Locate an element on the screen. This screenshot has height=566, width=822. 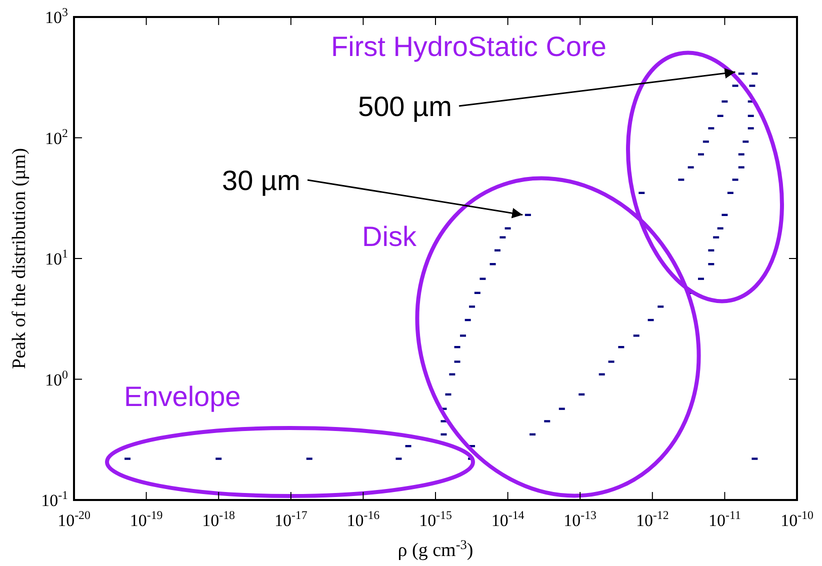
annotation: First HydroStatic Core is located at coordinates (468, 46).